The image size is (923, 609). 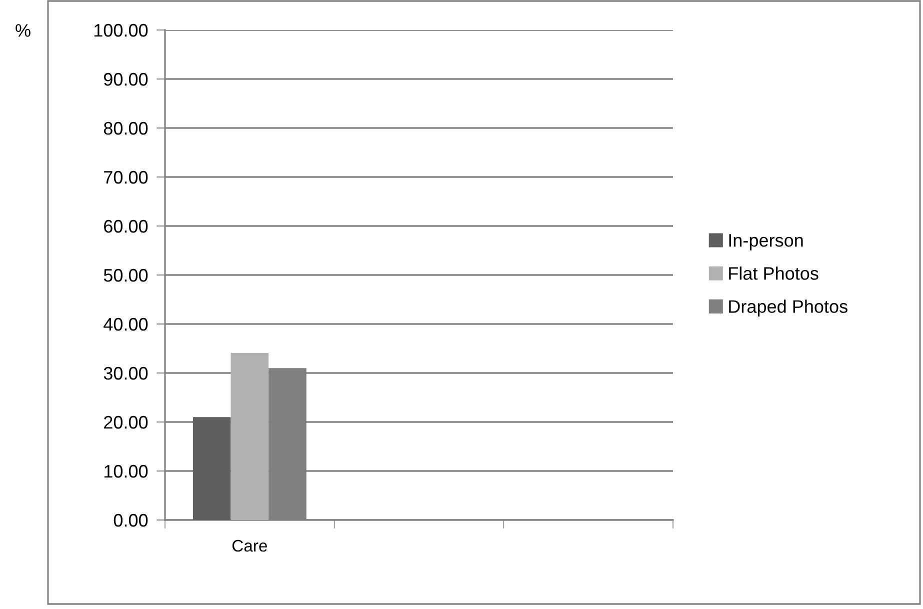 What do you see at coordinates (126, 471) in the screenshot?
I see `y-tick-label: 10.00` at bounding box center [126, 471].